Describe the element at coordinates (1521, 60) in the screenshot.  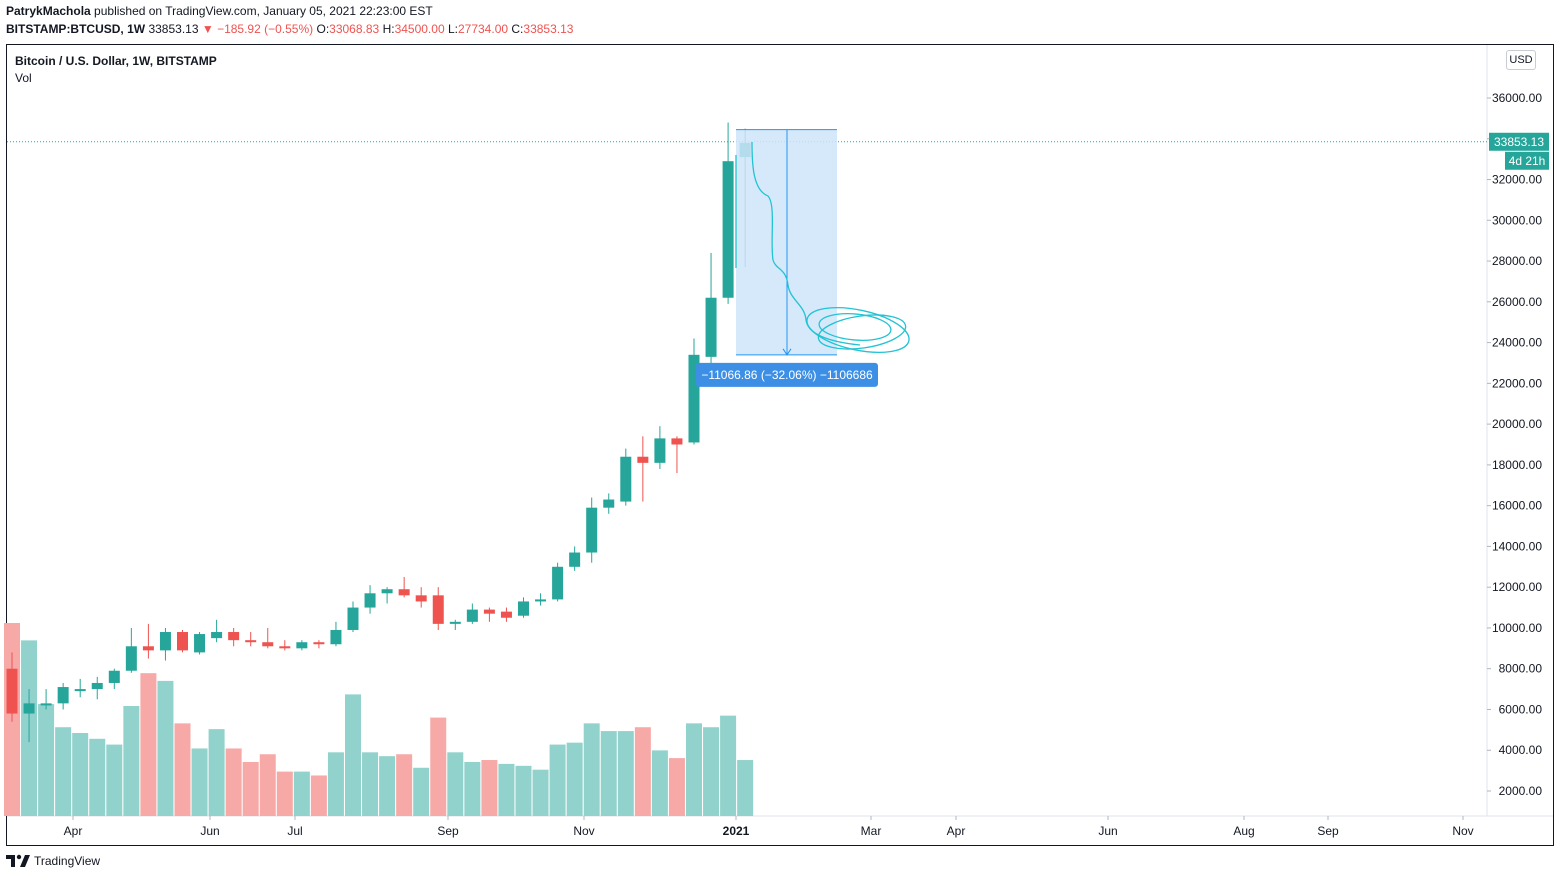
I see `currency-button: USD` at that location.